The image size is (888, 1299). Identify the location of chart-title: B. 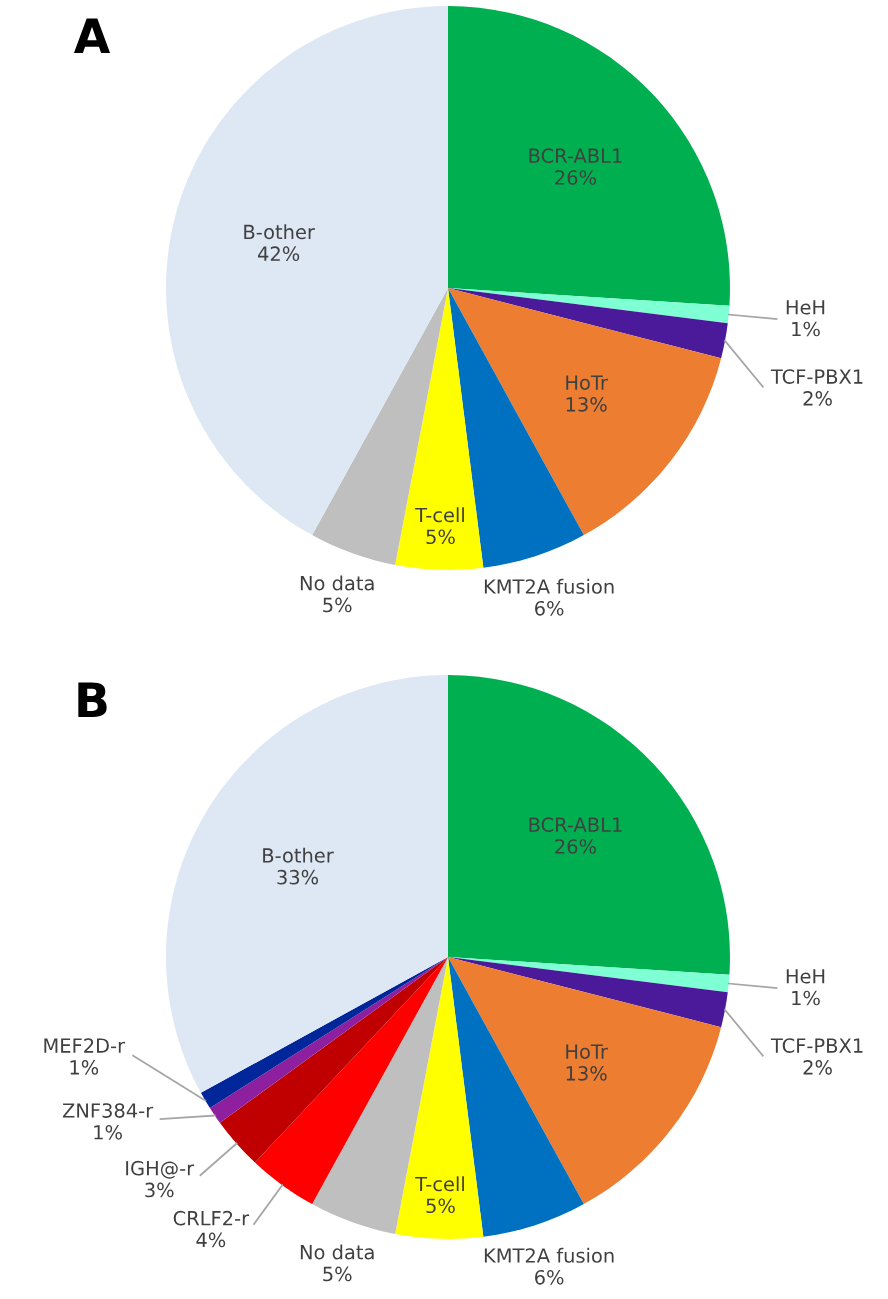
(92, 700).